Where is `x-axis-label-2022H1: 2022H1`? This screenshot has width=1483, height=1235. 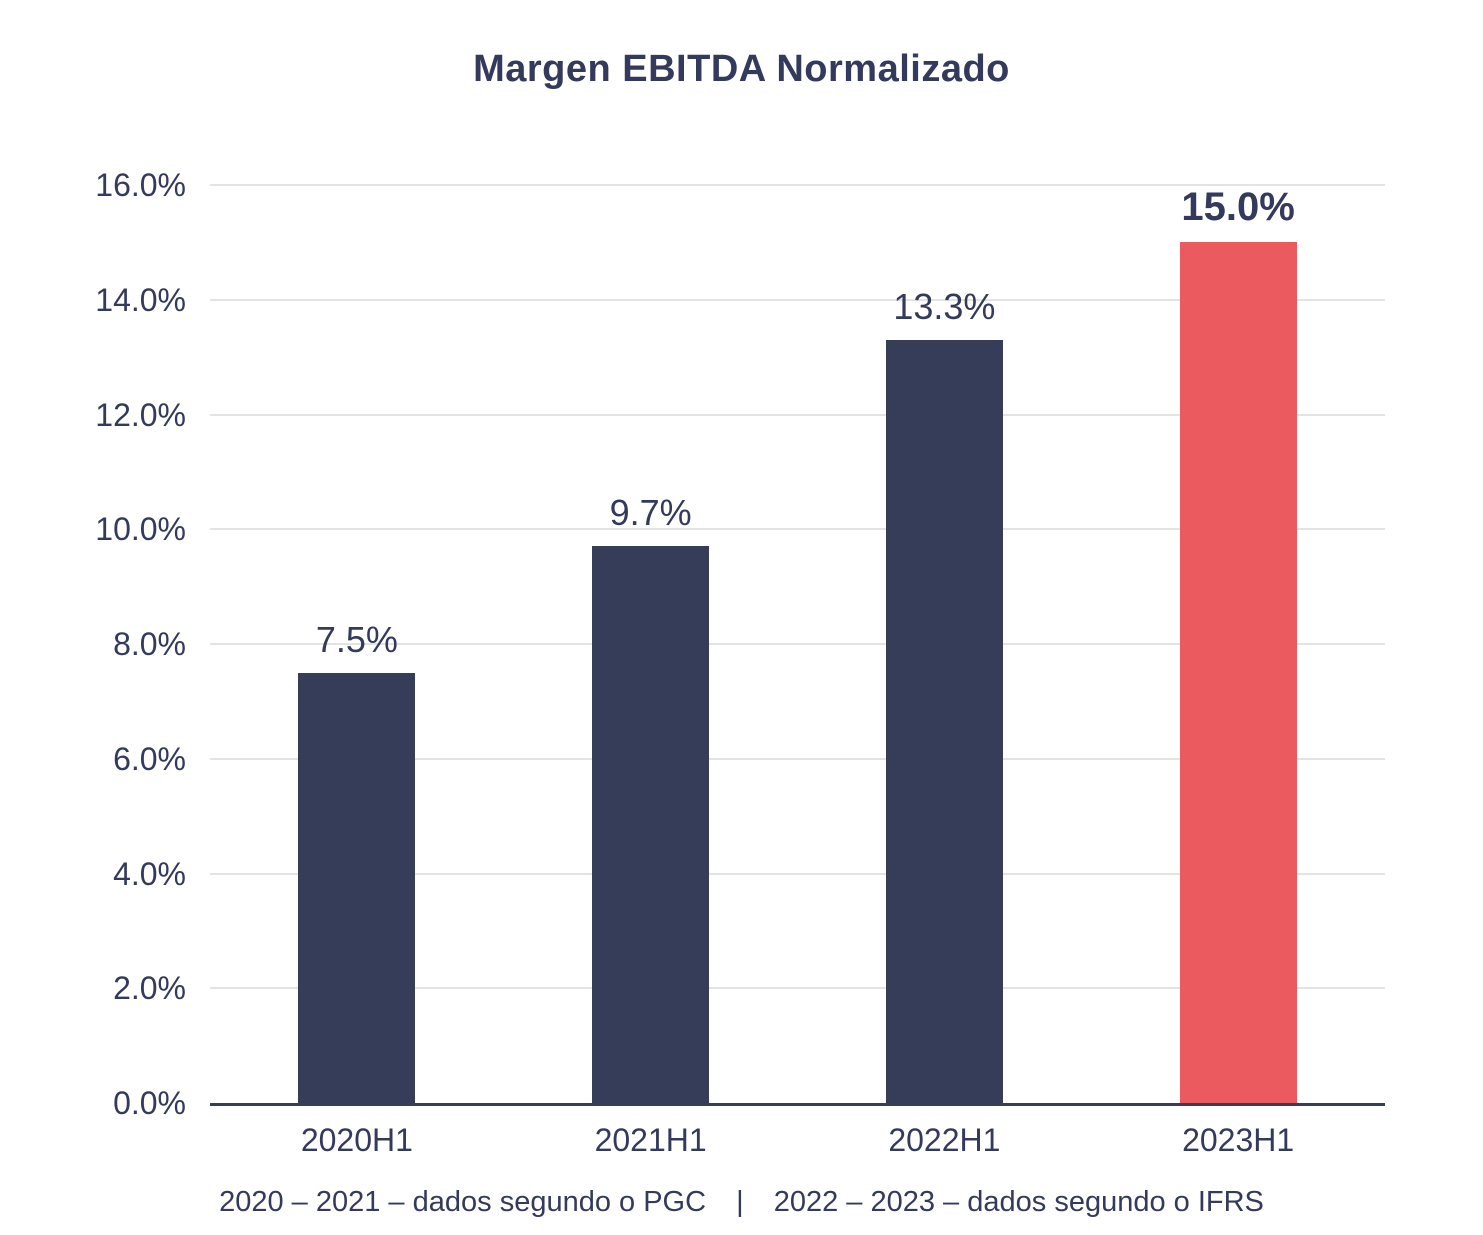
x-axis-label-2022H1: 2022H1 is located at coordinates (944, 1140).